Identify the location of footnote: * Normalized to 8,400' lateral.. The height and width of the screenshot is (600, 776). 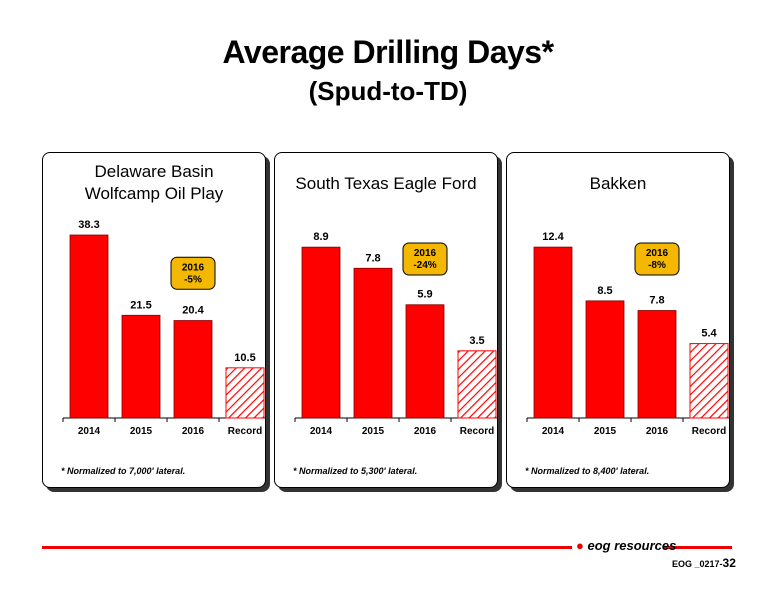
(587, 471).